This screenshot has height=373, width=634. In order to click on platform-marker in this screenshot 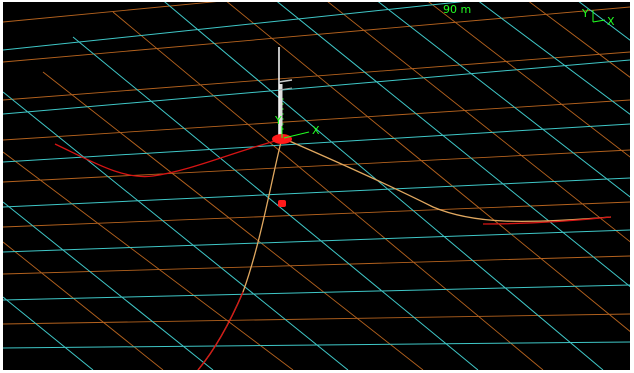, I will do `click(282, 139)`.